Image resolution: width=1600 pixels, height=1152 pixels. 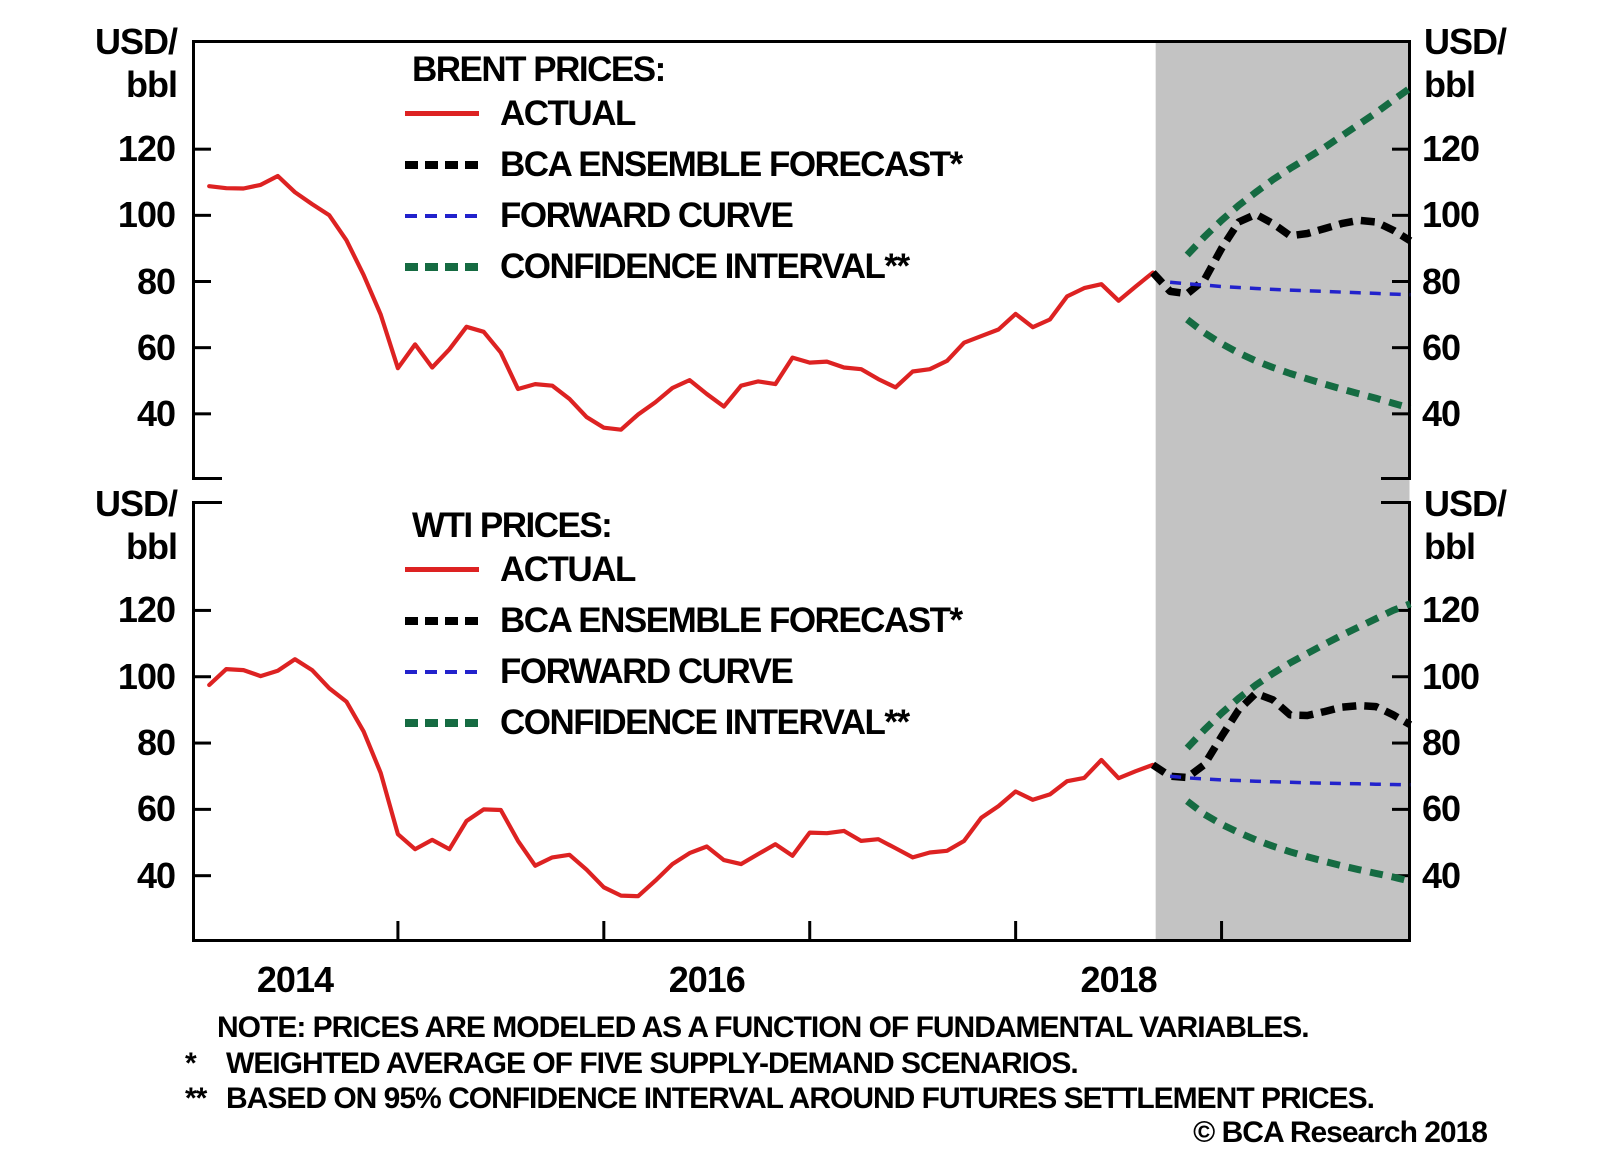 What do you see at coordinates (191, 1063) in the screenshot?
I see `note-marker: *` at bounding box center [191, 1063].